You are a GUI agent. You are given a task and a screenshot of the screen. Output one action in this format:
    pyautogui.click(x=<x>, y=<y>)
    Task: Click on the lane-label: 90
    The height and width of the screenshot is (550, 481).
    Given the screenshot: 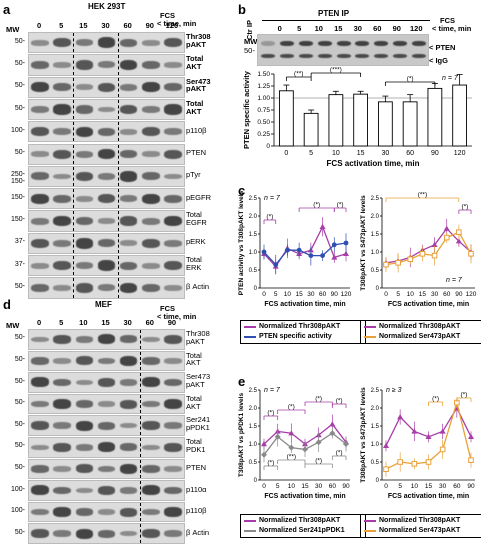 What is the action you would take?
    pyautogui.click(x=396, y=28)
    